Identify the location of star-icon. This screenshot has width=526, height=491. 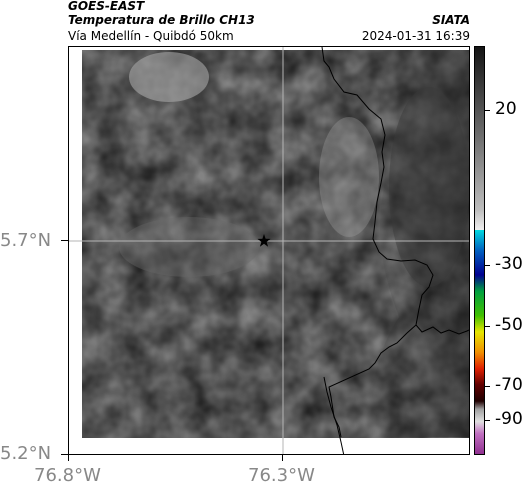
(264, 240).